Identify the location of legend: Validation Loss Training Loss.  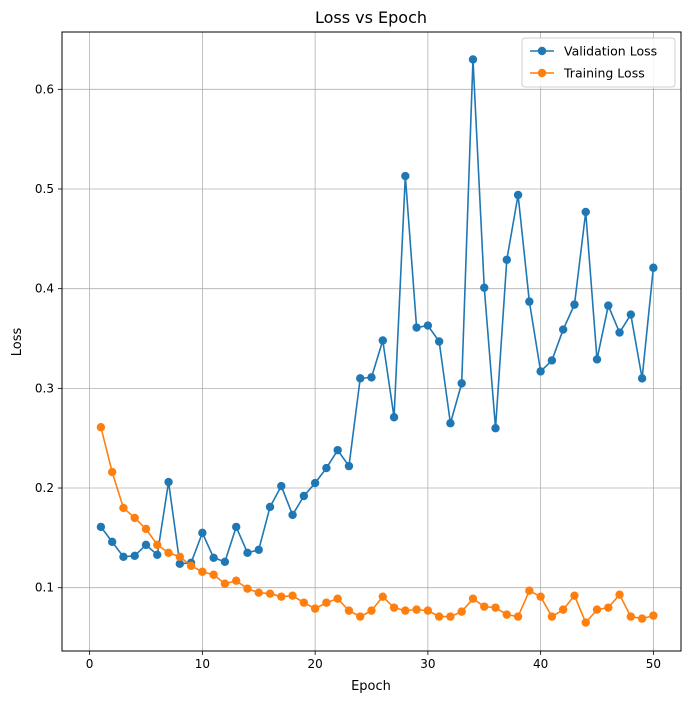
(598, 62).